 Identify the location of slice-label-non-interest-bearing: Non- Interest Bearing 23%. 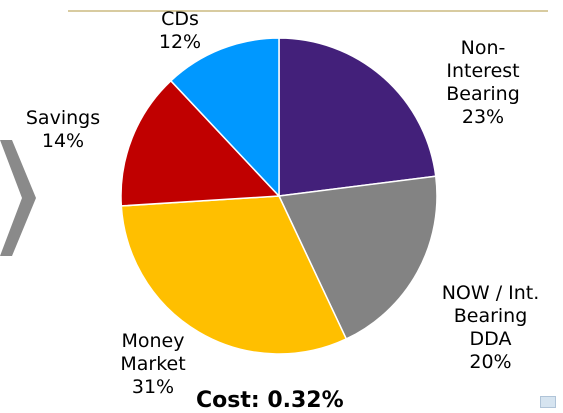
(483, 83).